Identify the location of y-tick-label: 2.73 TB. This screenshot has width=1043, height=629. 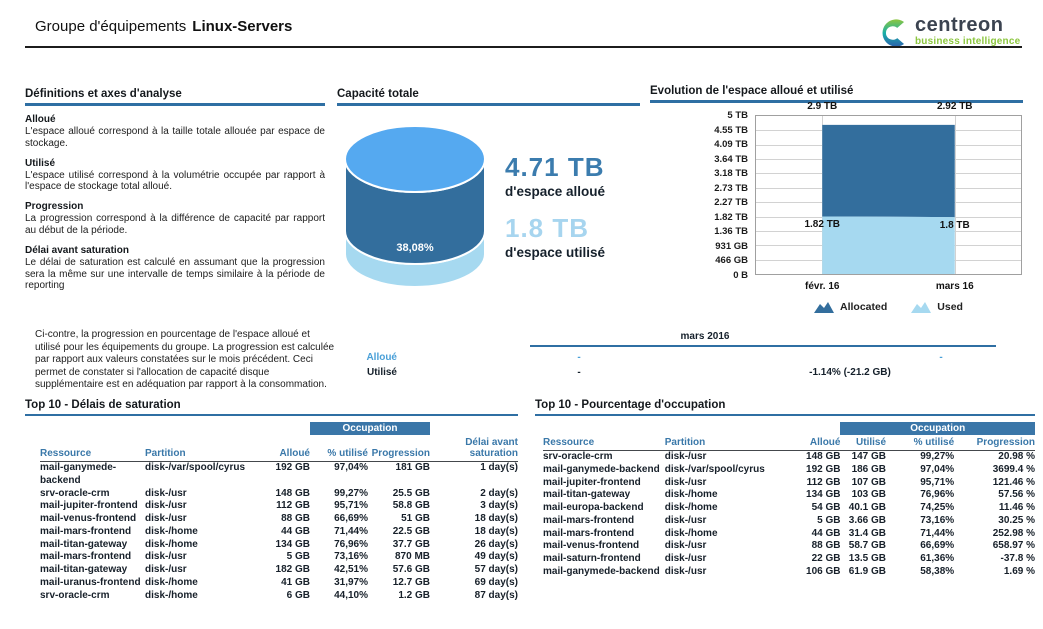
(731, 188).